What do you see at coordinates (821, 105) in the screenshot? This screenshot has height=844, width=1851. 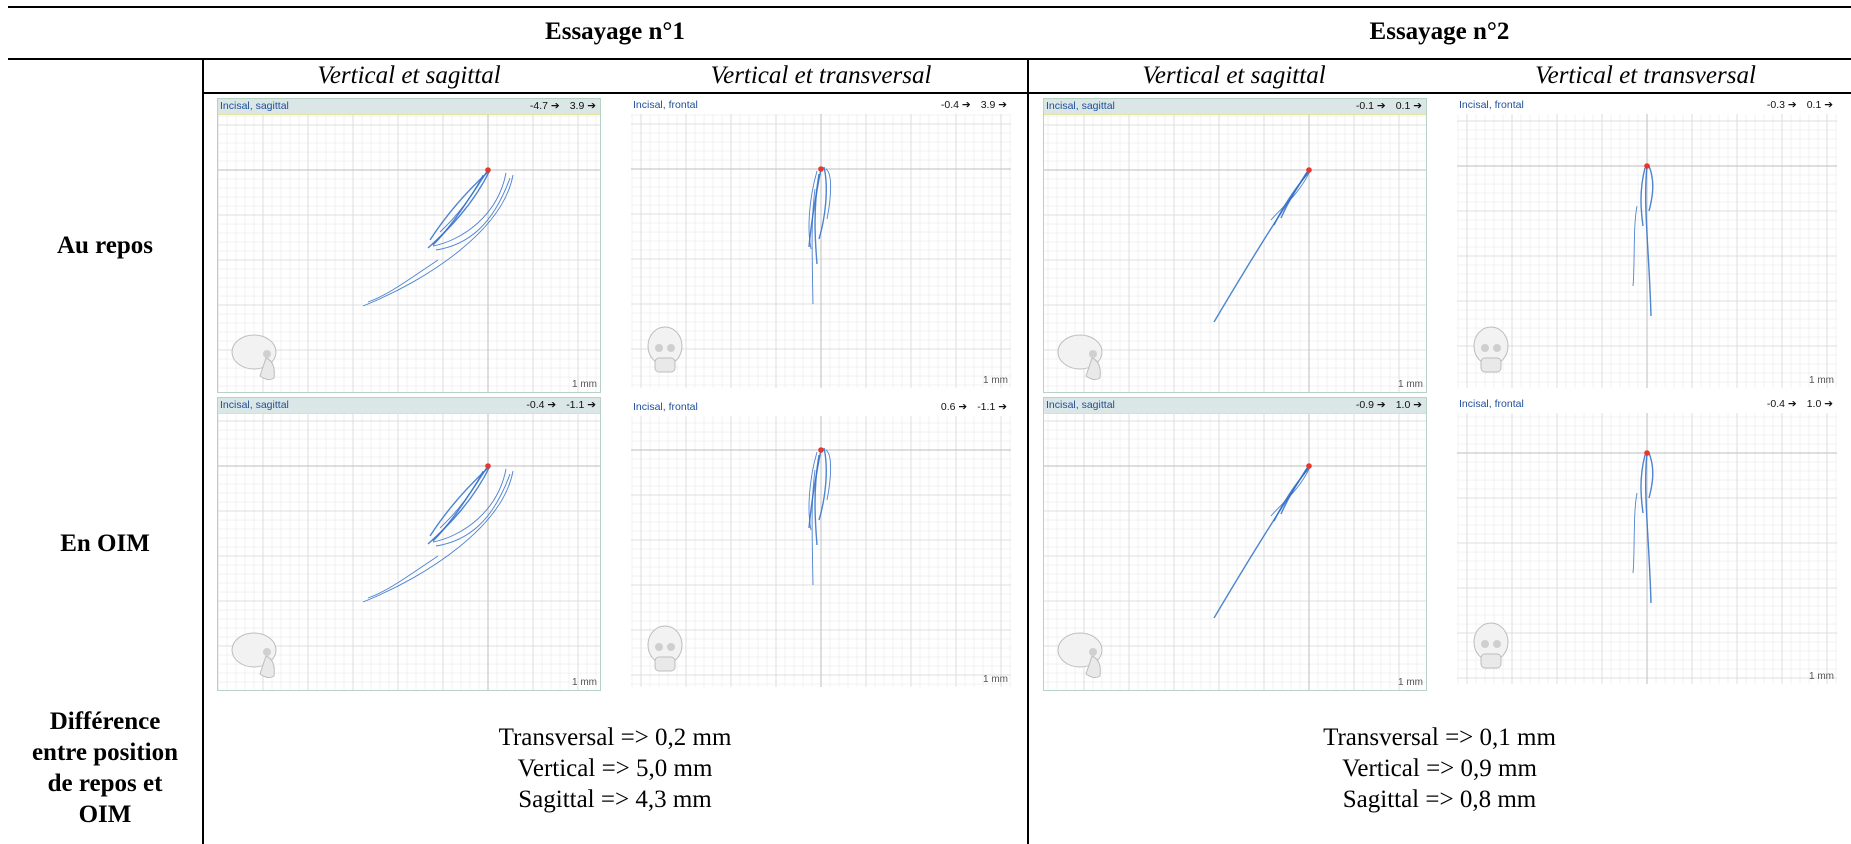 I see `panel-header: Incisal, frontal -0.4 ➔ 3.9 ➔` at bounding box center [821, 105].